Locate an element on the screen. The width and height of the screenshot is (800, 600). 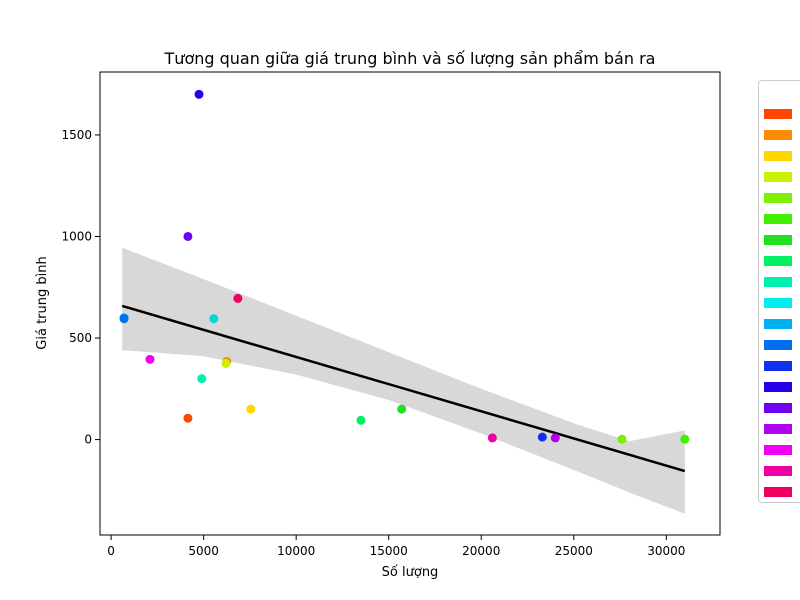
x-axis-label: Số lượng is located at coordinates (410, 572).